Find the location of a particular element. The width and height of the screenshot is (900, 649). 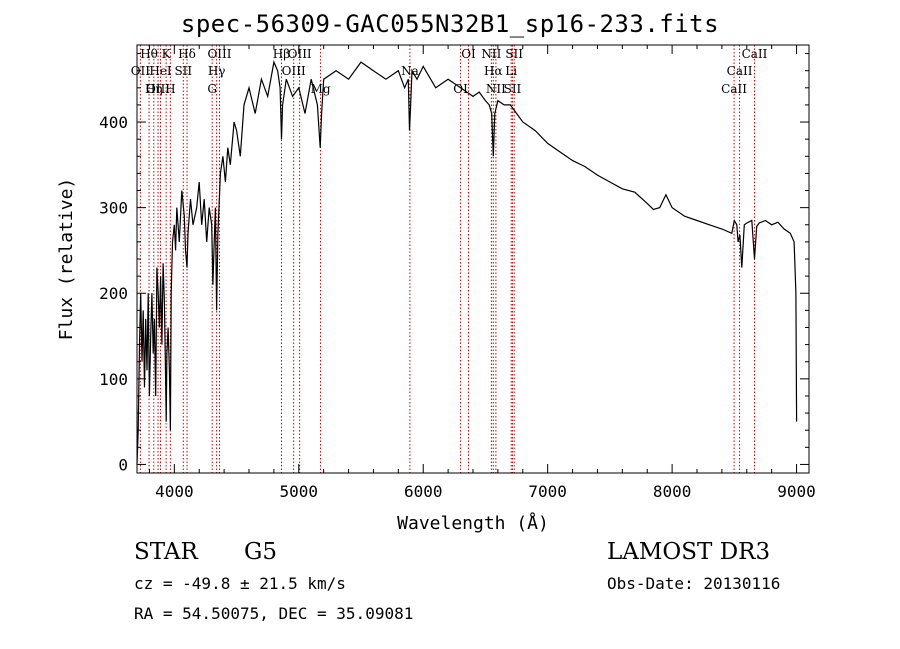

spectral-line-label: Hδ is located at coordinates (187, 54).